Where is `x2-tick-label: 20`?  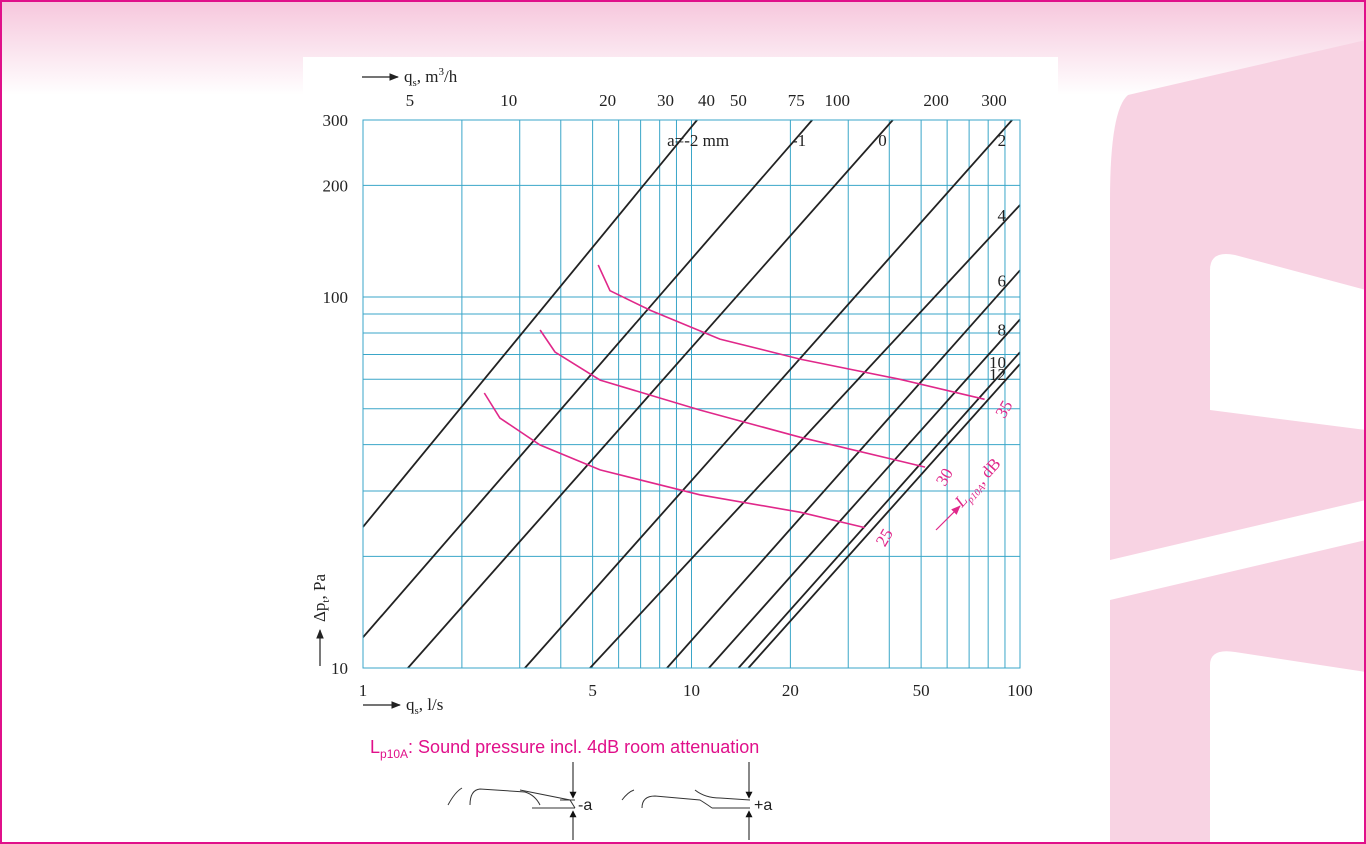
x2-tick-label: 20 is located at coordinates (607, 100).